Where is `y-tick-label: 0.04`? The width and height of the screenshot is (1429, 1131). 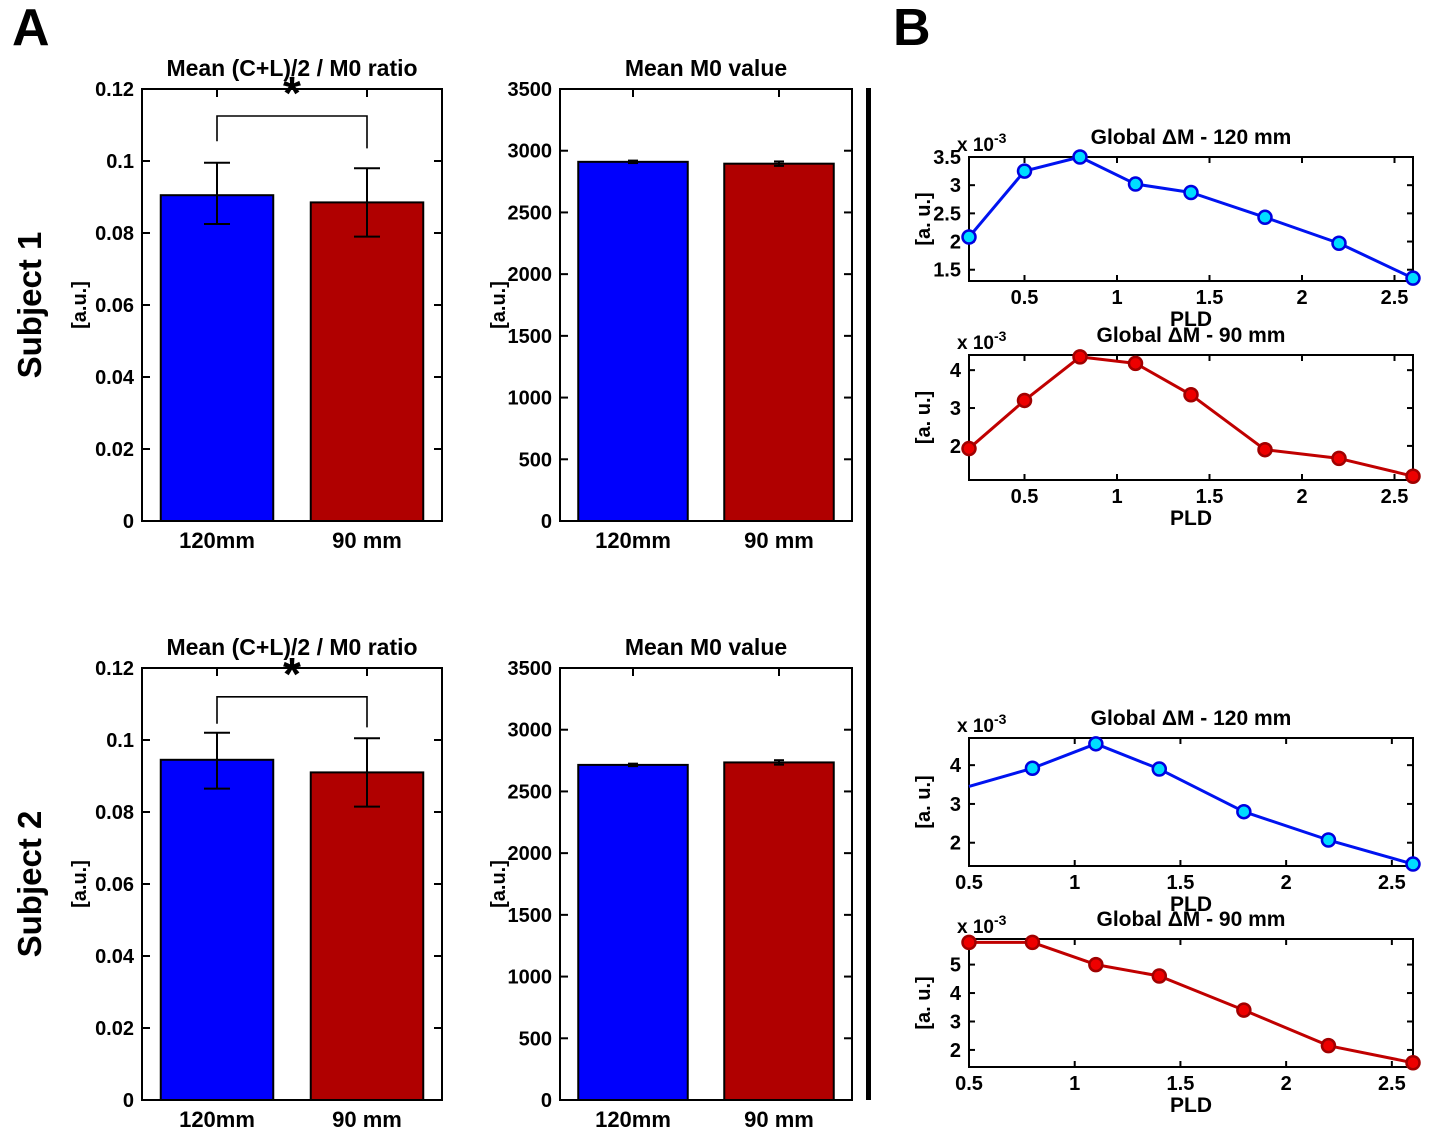
y-tick-label: 0.04 is located at coordinates (115, 957).